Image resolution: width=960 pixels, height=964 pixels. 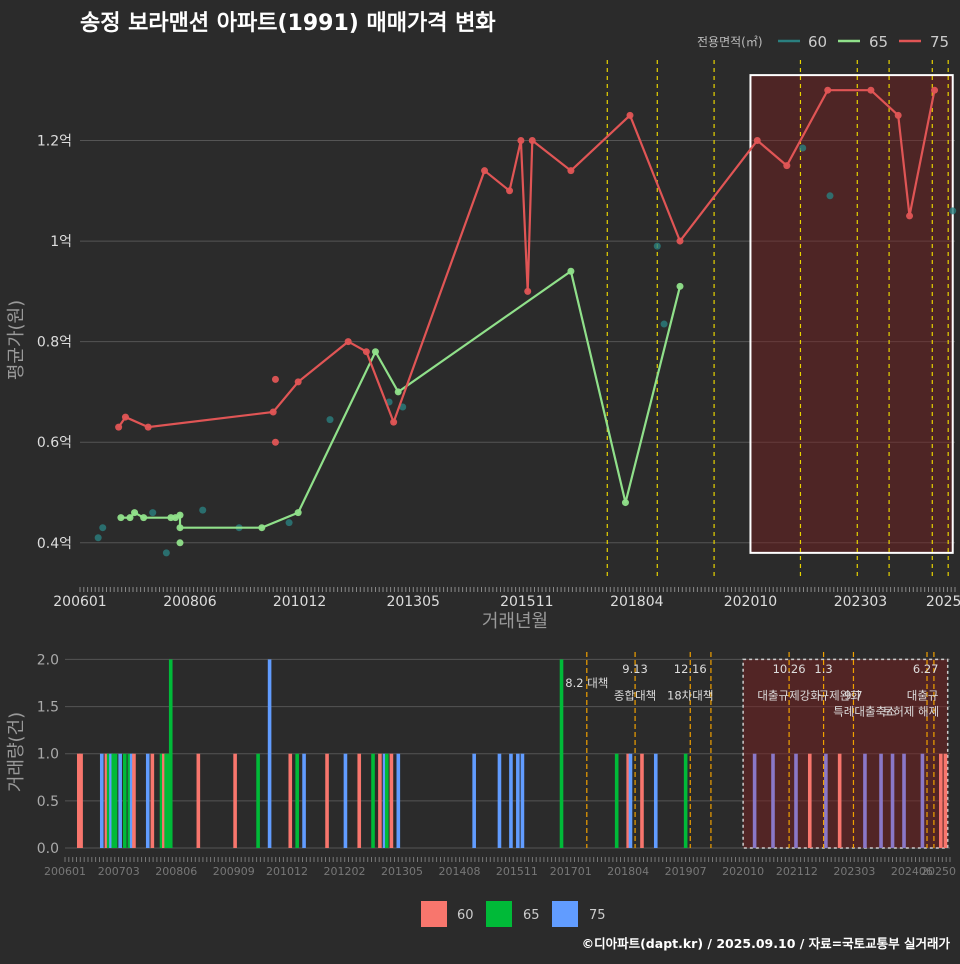 What do you see at coordinates (823, 669) in the screenshot?
I see `volume-policy-annotation: 1.3` at bounding box center [823, 669].